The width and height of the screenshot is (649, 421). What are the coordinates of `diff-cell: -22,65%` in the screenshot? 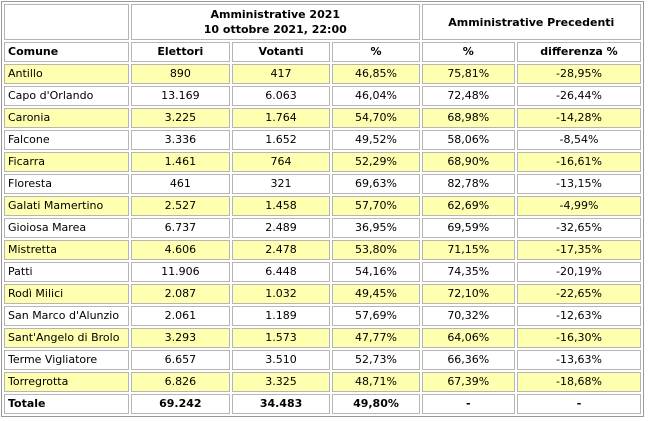 It's located at (579, 294).